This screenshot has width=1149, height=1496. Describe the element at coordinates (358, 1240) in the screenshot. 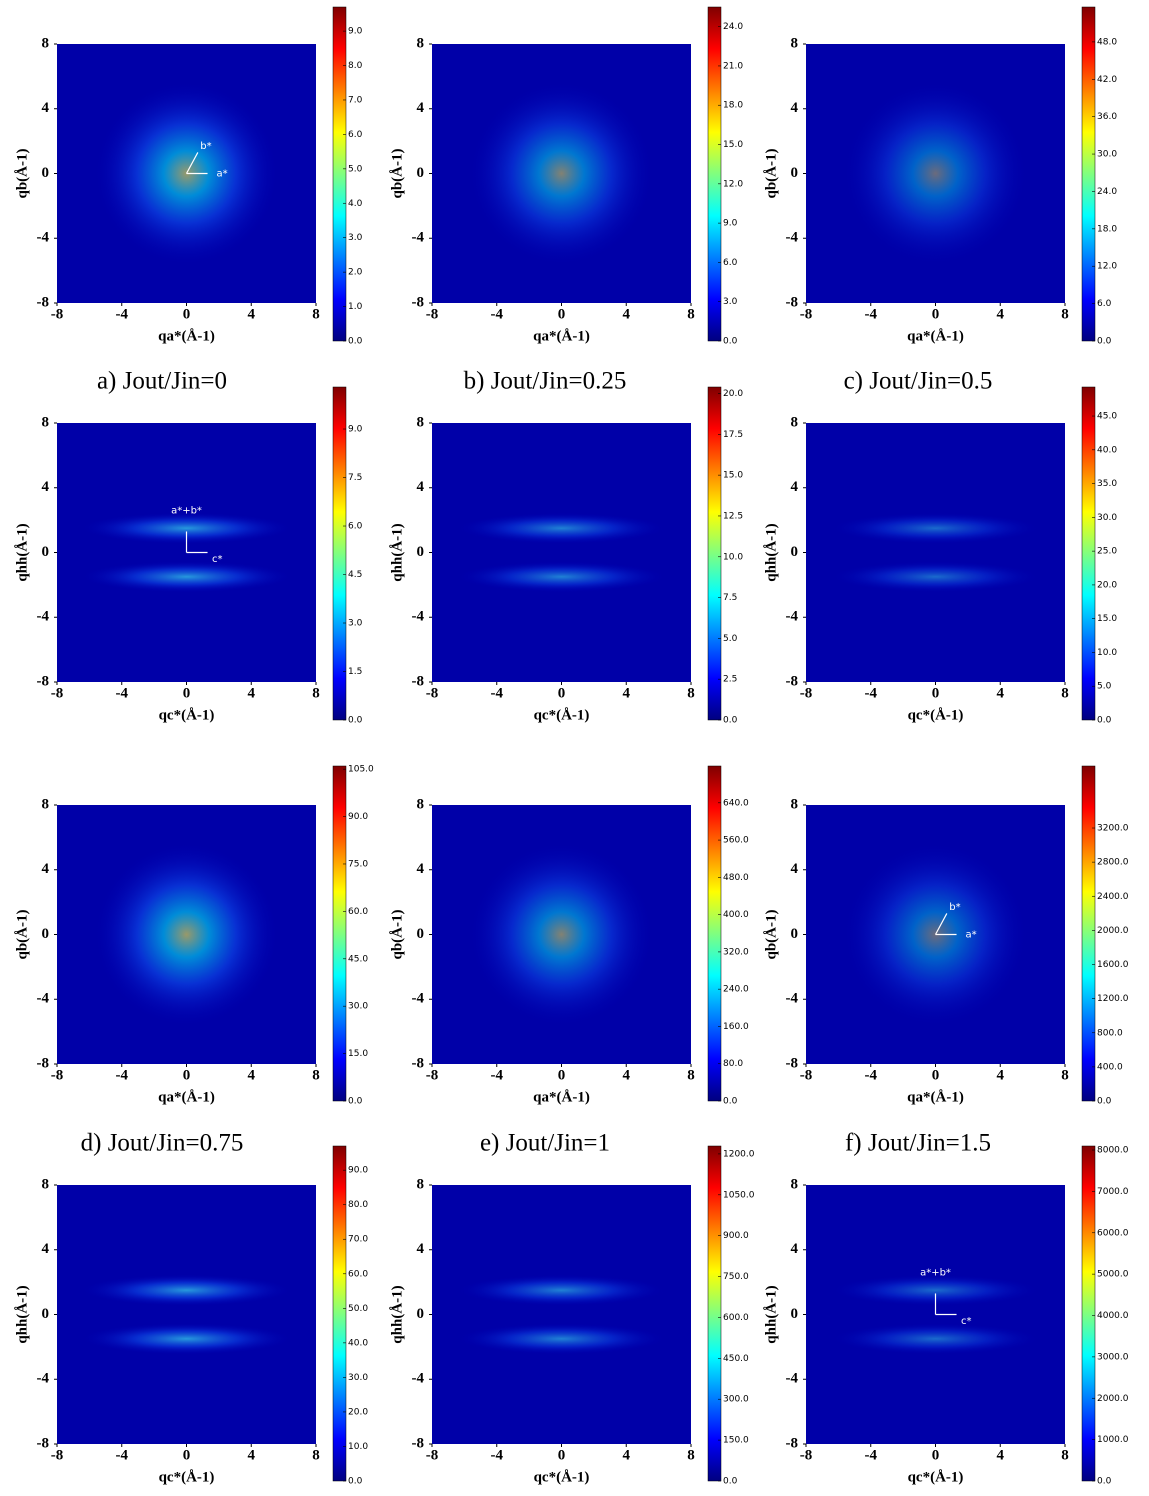

I see `colorbar-tick-label: 70.0` at that location.